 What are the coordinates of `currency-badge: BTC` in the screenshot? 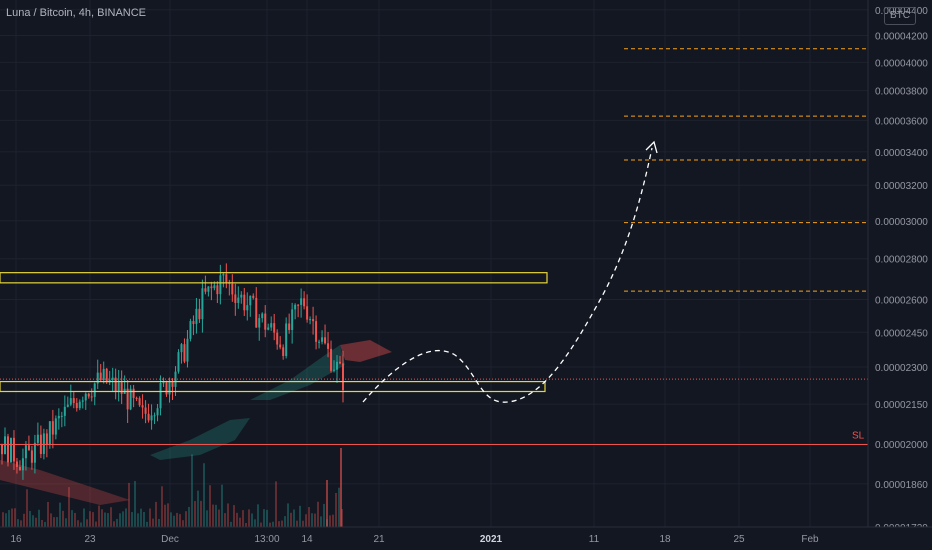 It's located at (900, 16).